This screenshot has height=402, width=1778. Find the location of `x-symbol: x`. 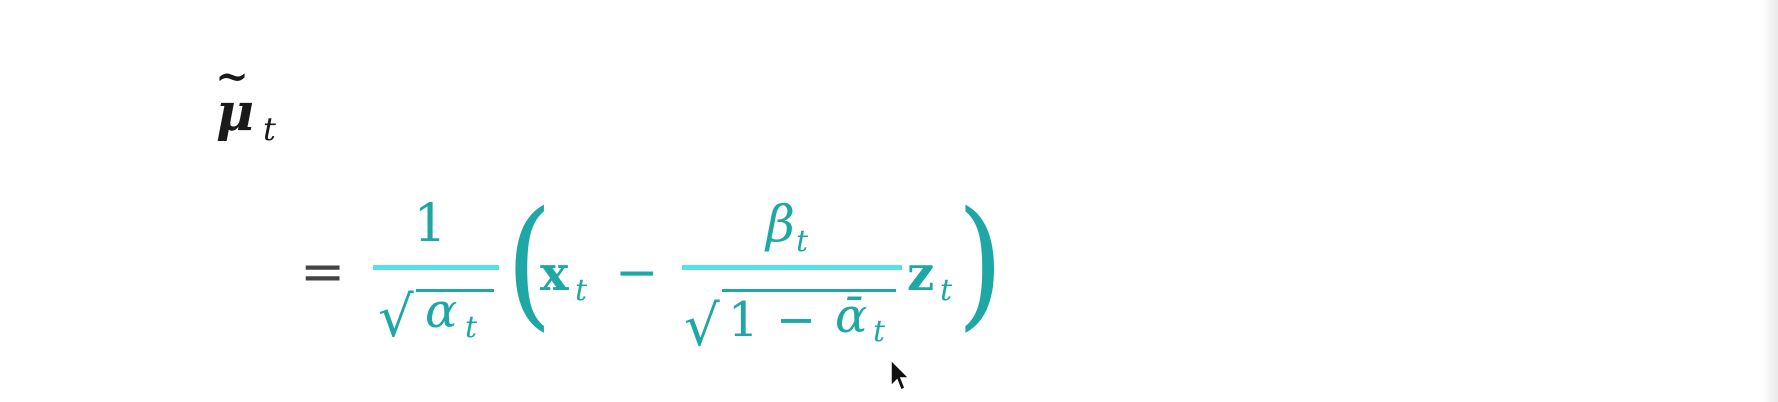

x-symbol: x is located at coordinates (554, 274).